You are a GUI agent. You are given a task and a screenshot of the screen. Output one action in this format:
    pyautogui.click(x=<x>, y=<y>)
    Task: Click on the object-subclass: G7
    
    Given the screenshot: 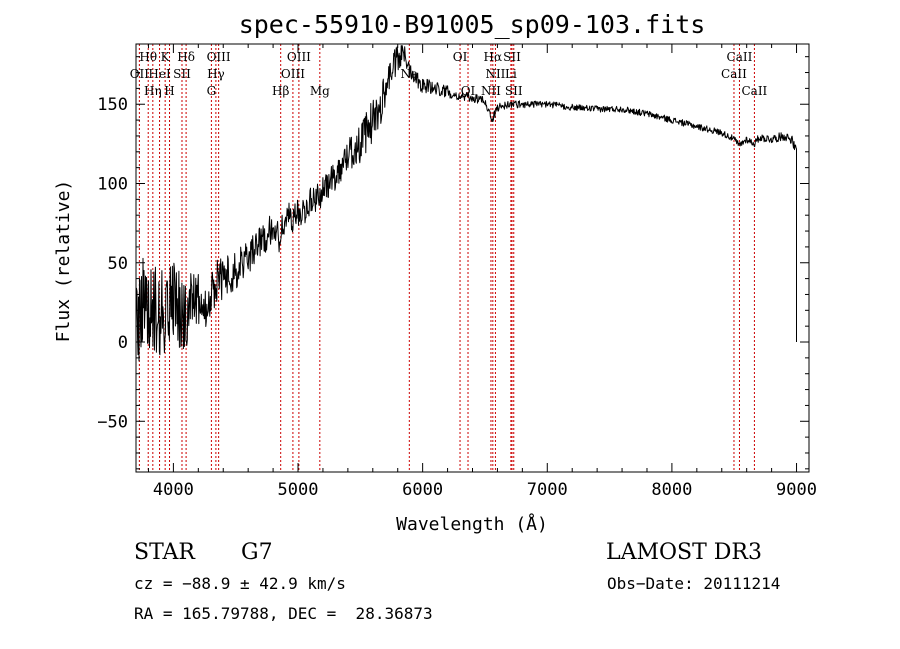 What is the action you would take?
    pyautogui.click(x=257, y=552)
    